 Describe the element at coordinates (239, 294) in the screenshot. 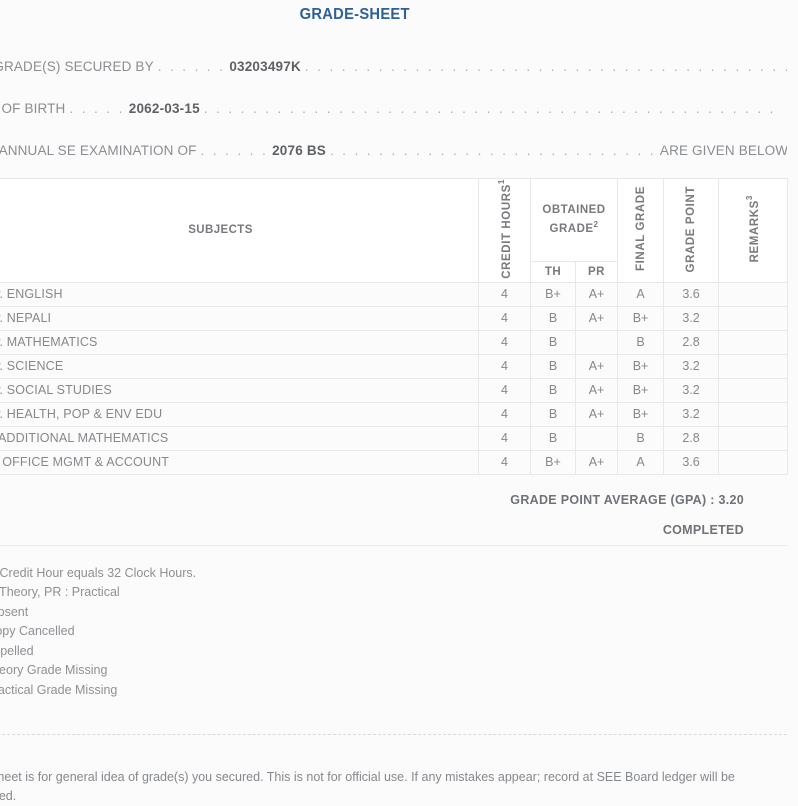

I see `cell-subject: COMP. ENGLISH` at that location.